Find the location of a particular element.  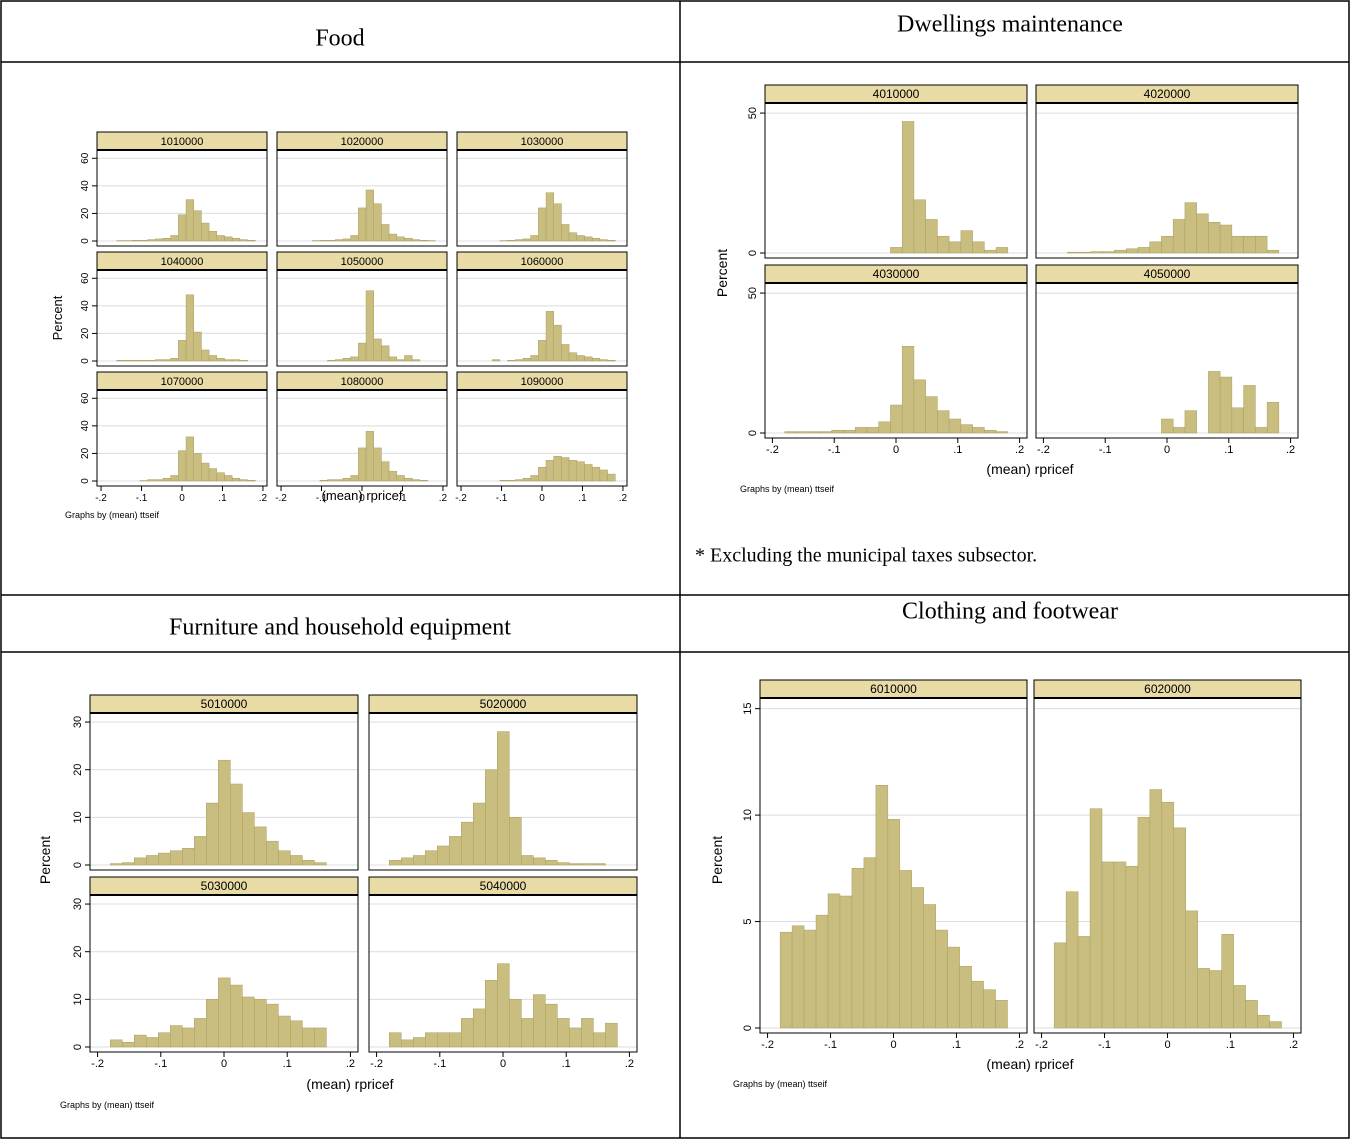

panel-background is located at coordinates (1167, 360).